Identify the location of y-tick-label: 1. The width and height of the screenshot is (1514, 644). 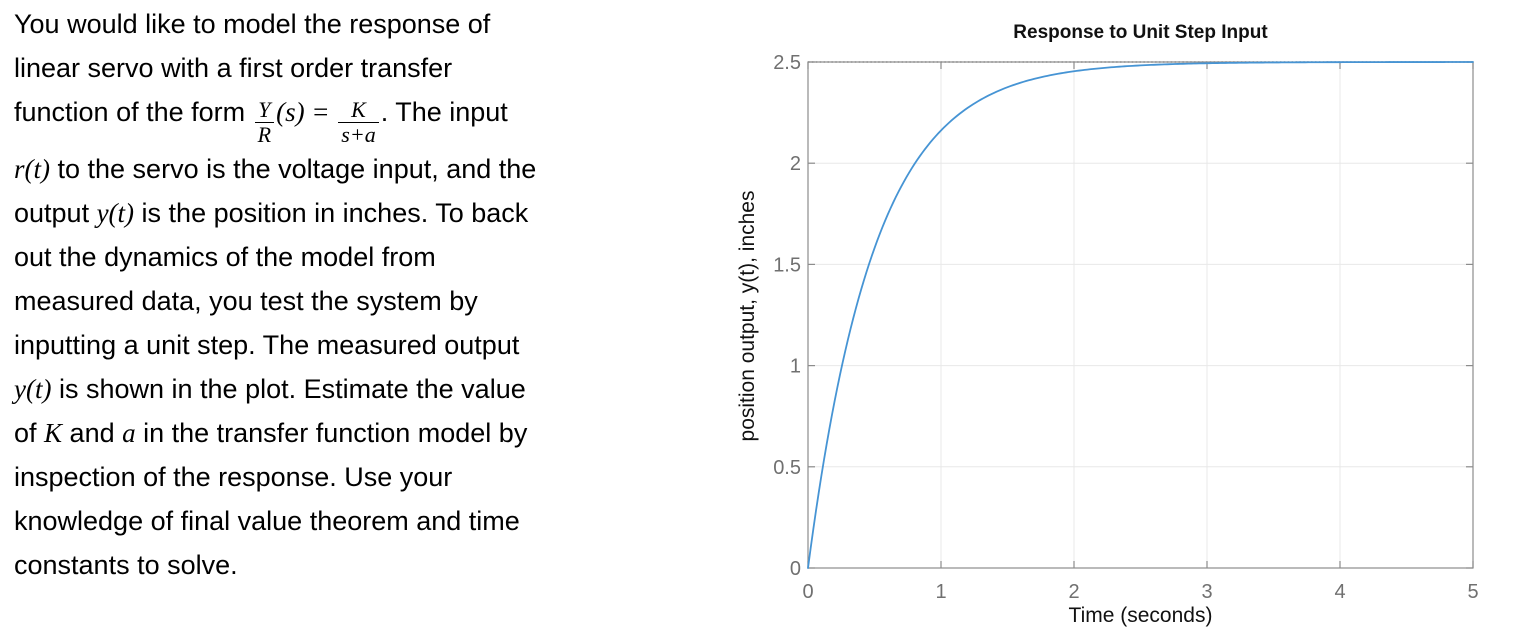
(795, 367).